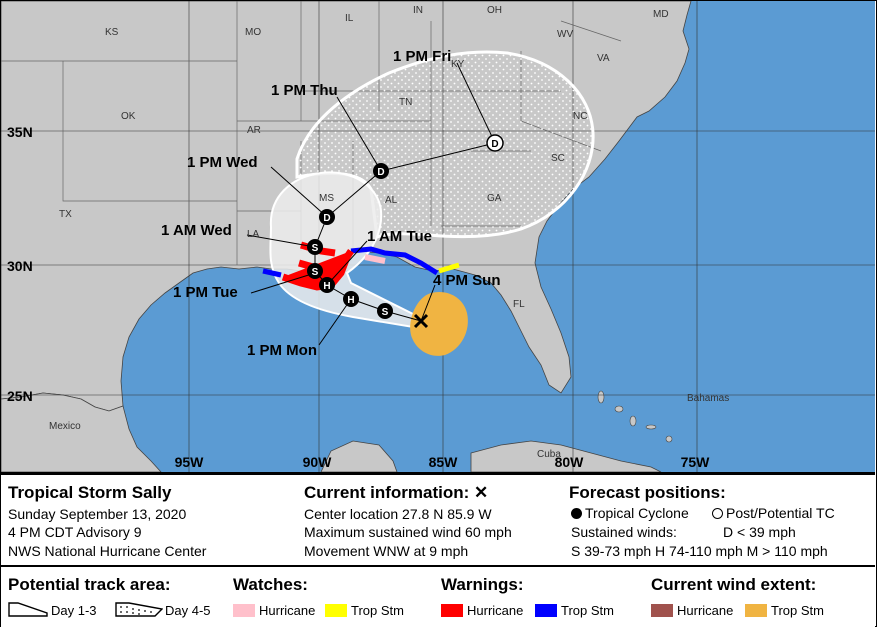 The width and height of the screenshot is (877, 628). Describe the element at coordinates (546, 610) in the screenshot. I see `trop-storm-warning-swatch` at that location.